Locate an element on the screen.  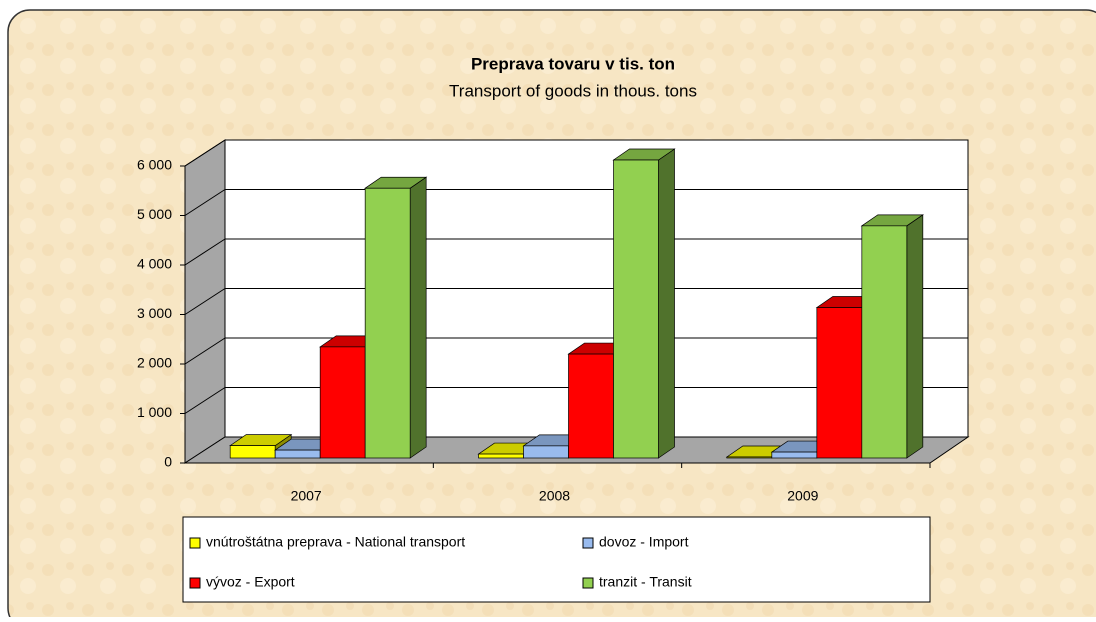
y-tick-label: 0 is located at coordinates (168, 462).